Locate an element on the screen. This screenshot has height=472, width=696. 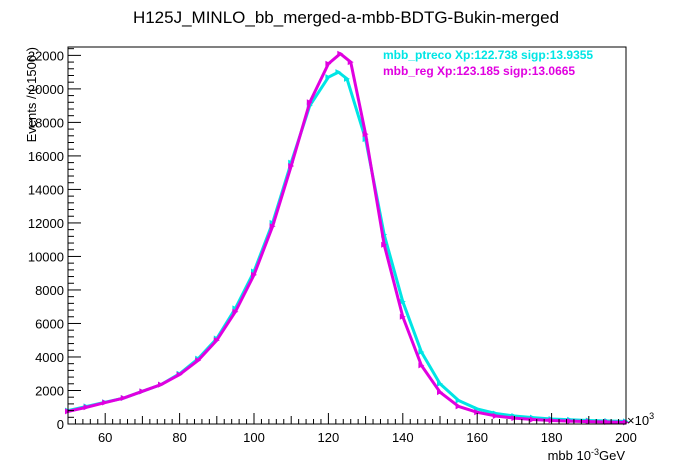
x-axis-multiplier-base: ×10 is located at coordinates (638, 420).